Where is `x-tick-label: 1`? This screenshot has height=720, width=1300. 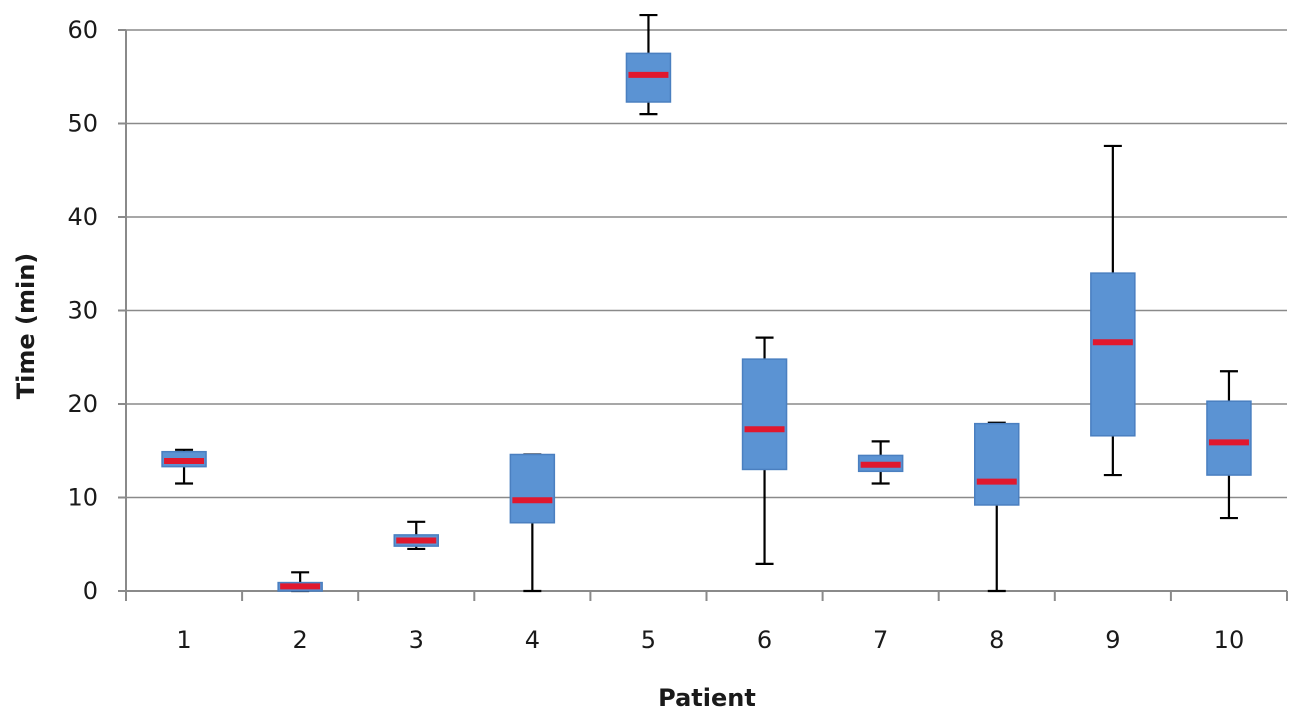
x-tick-label: 1 is located at coordinates (183, 640).